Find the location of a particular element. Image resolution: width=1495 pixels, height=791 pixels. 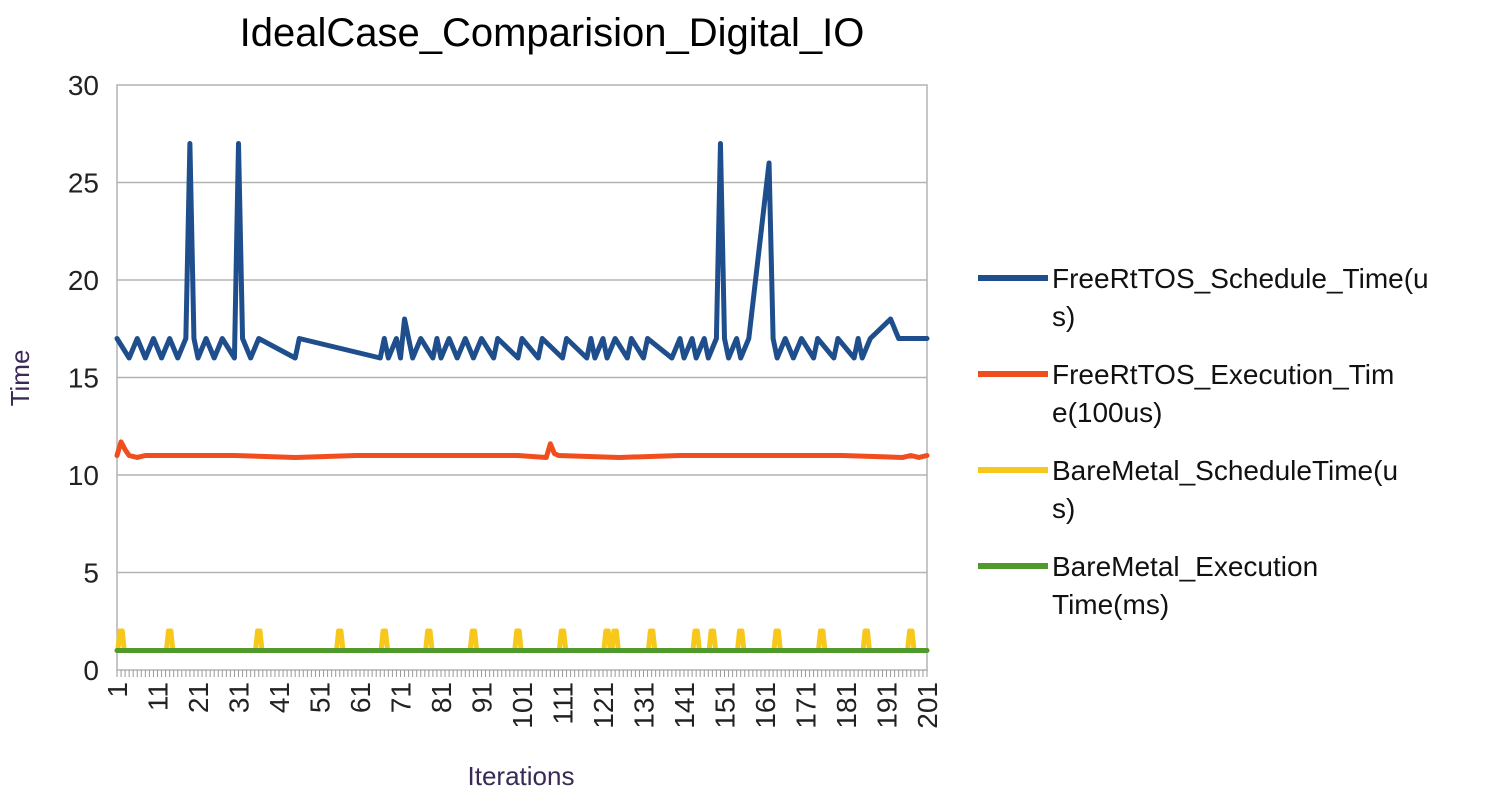

y-tick-label-20: 20 is located at coordinates (83, 280).